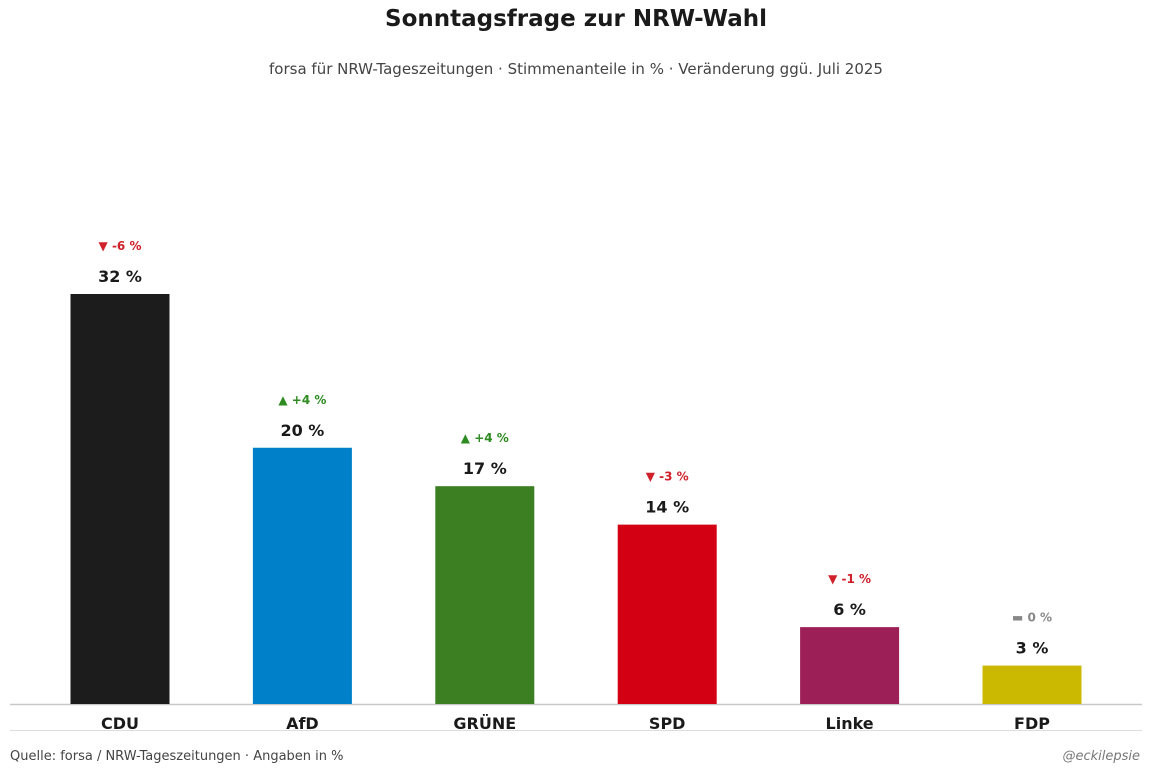 Image resolution: width=1152 pixels, height=776 pixels. I want to click on bar-cdu, so click(120, 499).